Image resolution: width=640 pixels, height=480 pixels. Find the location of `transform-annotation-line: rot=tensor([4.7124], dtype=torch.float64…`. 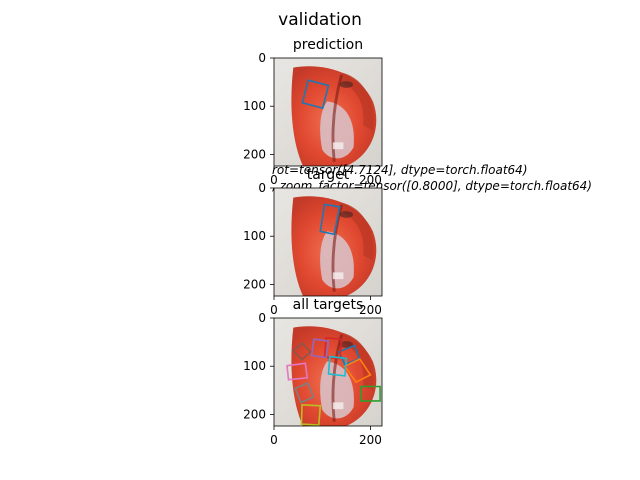

transform-annotation-line: rot=tensor([4.7124], dtype=torch.float64… is located at coordinates (400, 170).